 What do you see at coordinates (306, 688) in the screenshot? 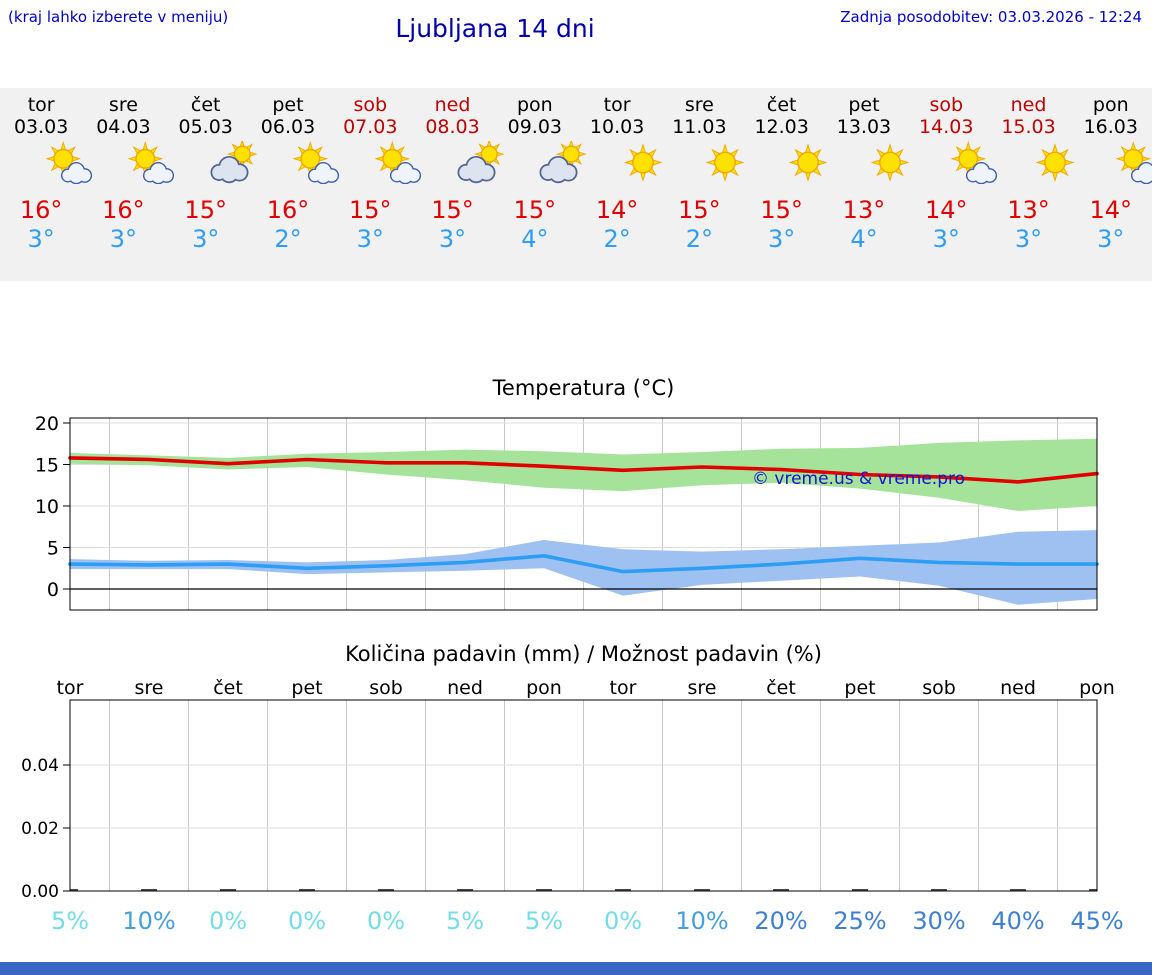
I see `precip-day-label: pet` at bounding box center [306, 688].